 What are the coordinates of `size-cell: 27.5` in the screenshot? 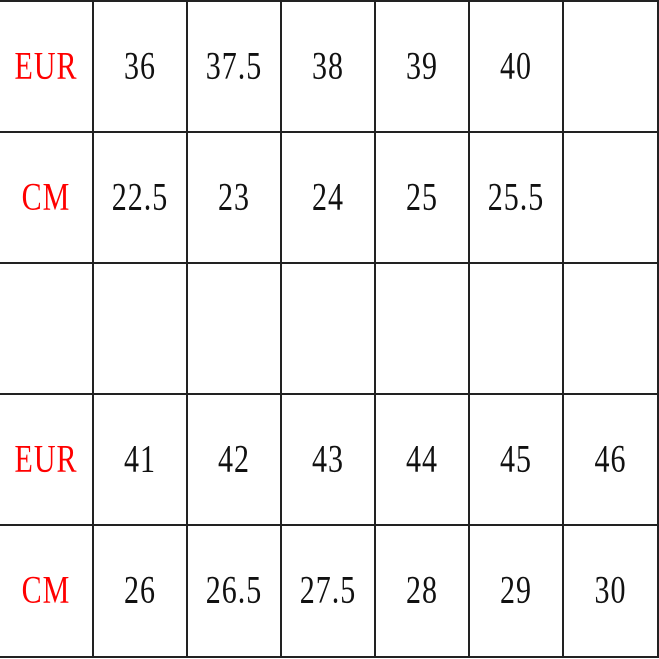 It's located at (329, 591).